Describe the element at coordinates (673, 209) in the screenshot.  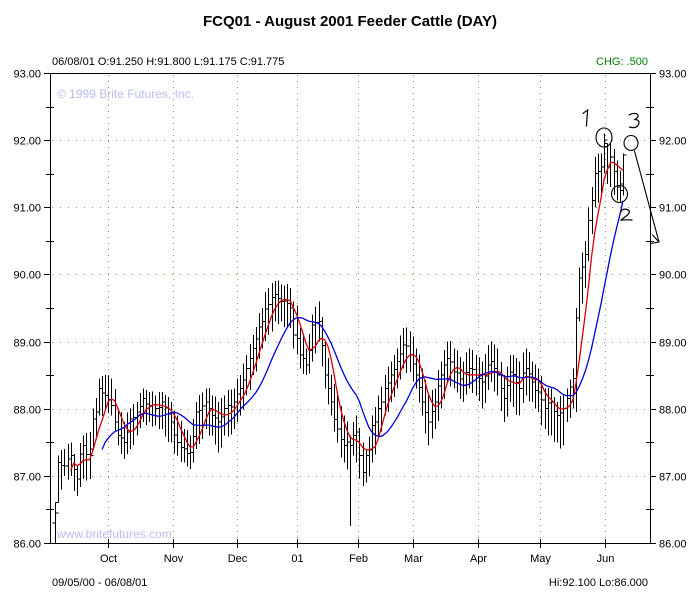
I see `y-axis-label-right: 91.00` at that location.